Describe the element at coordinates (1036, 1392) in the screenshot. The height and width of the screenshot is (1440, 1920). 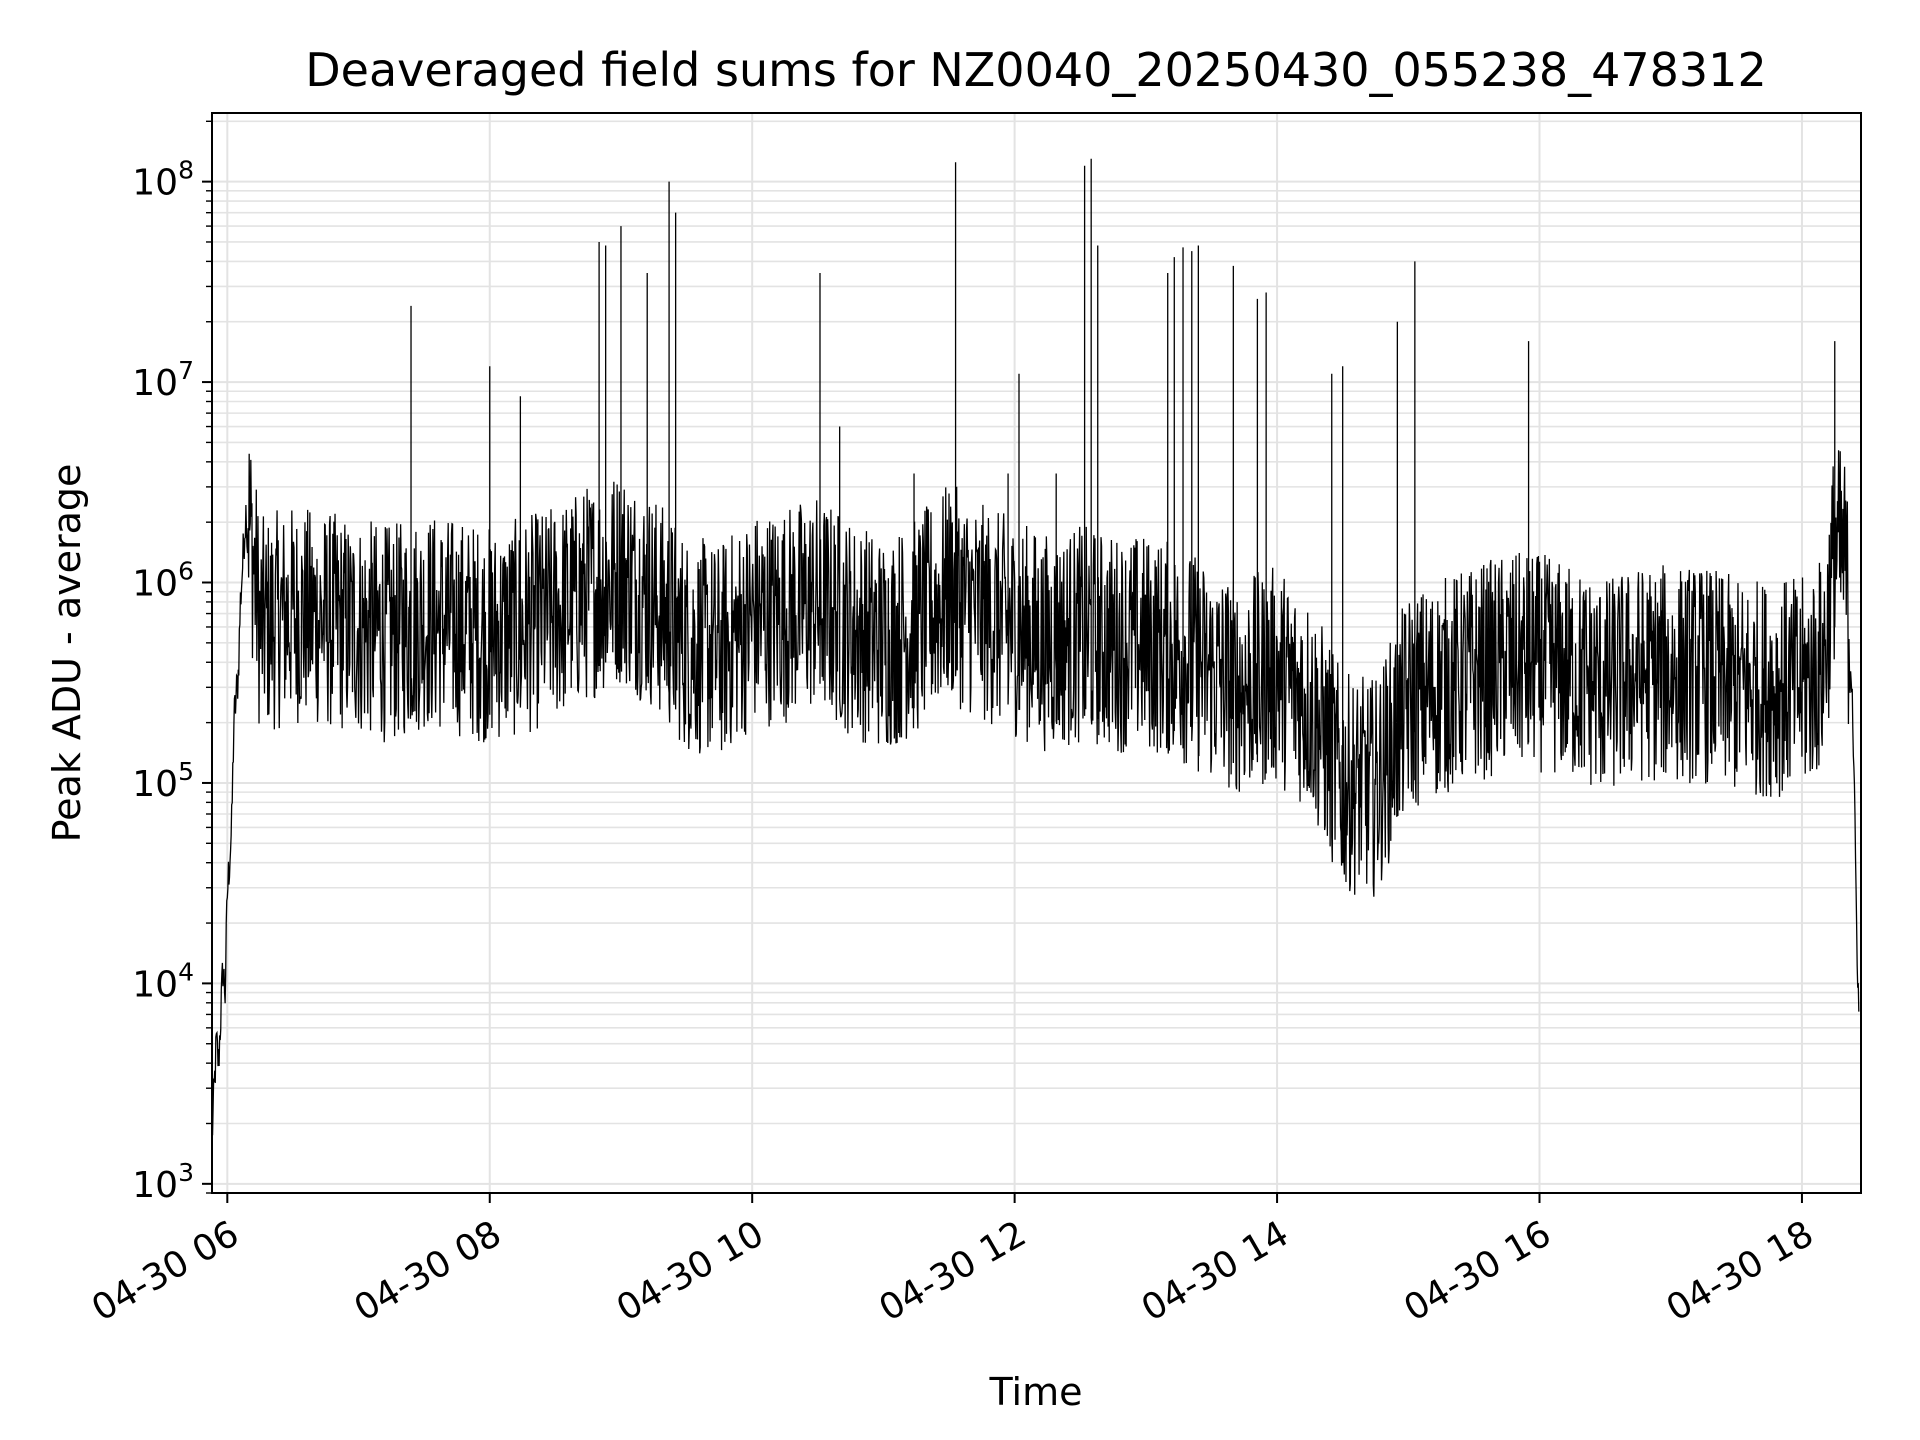
I see `x-axis-label: Time` at that location.